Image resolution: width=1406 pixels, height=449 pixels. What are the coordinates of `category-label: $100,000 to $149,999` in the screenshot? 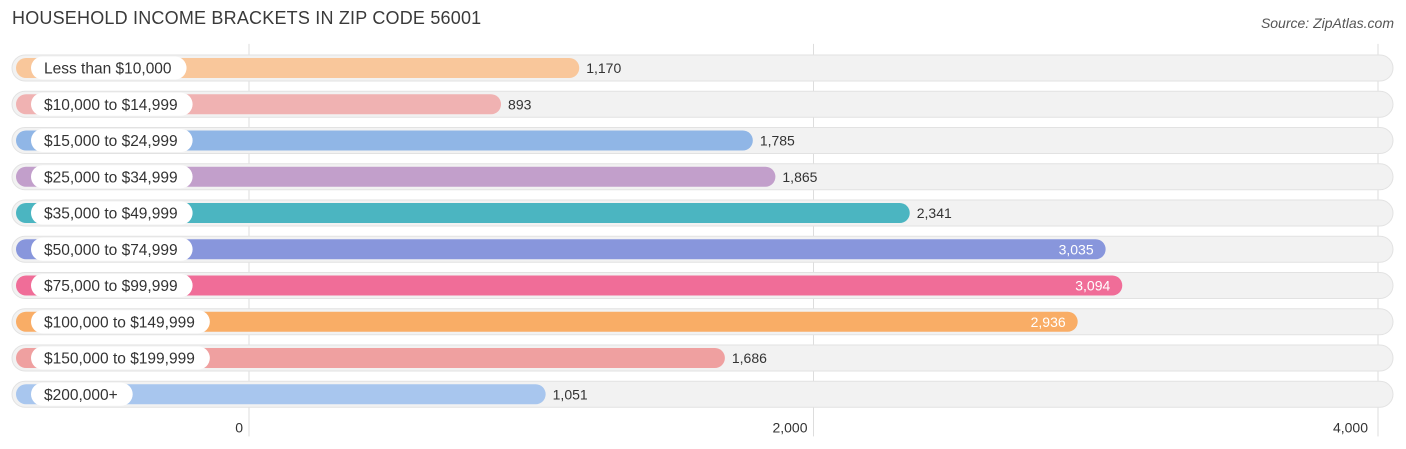 It's located at (119, 322).